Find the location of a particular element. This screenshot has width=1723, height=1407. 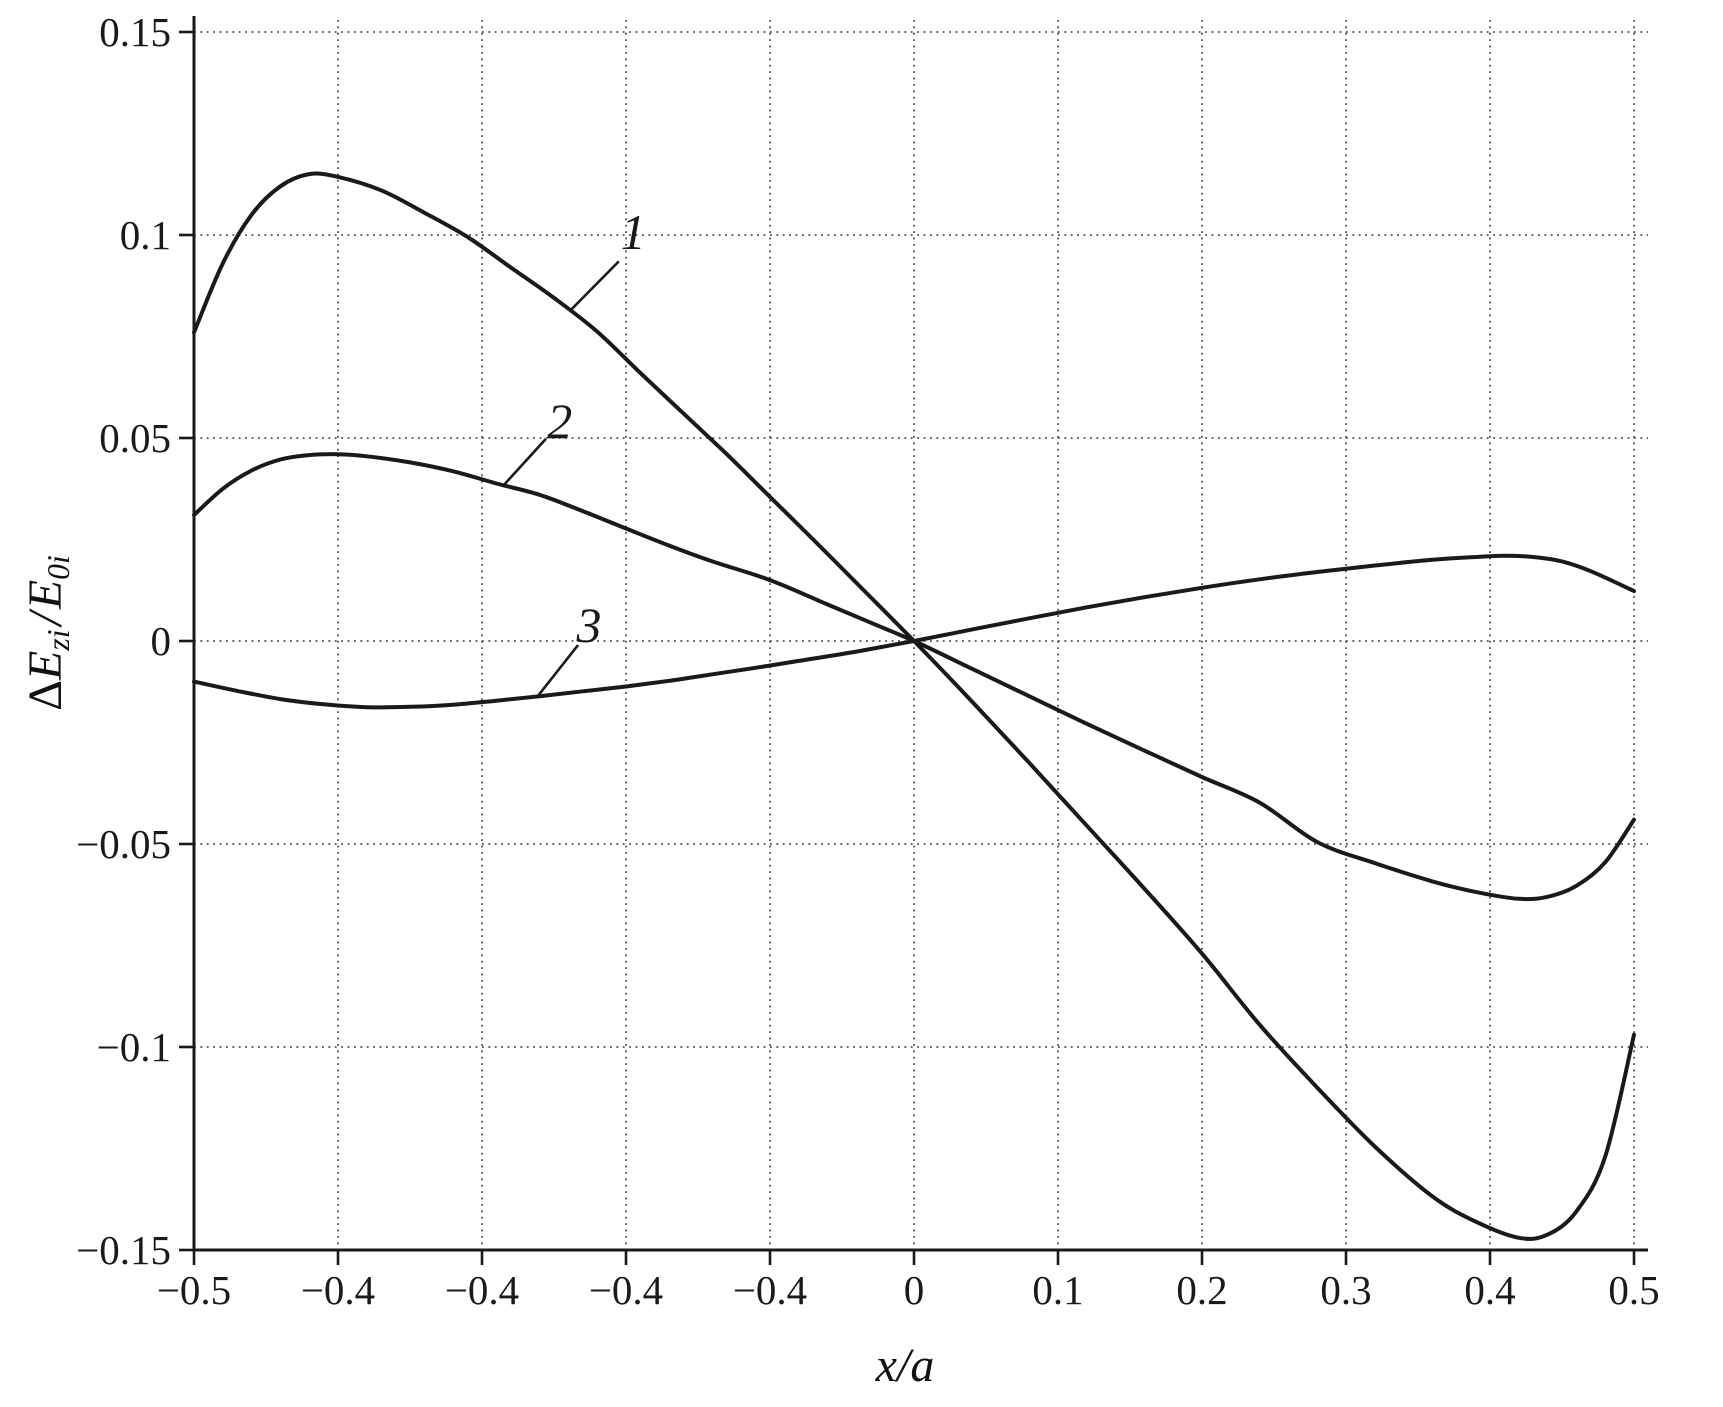

y-axis-title: ΔEzi/E0i is located at coordinates (46, 633).